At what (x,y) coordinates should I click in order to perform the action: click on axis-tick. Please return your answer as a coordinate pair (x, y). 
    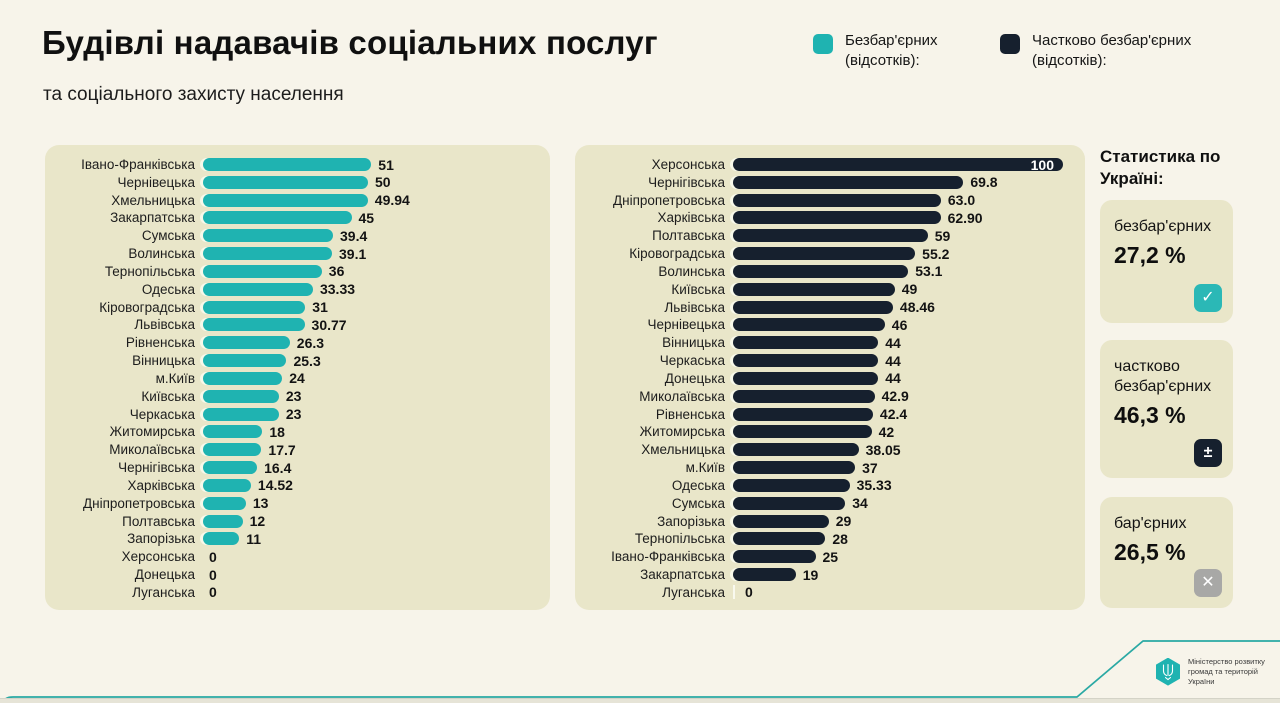
    Looking at the image, I should click on (734, 592).